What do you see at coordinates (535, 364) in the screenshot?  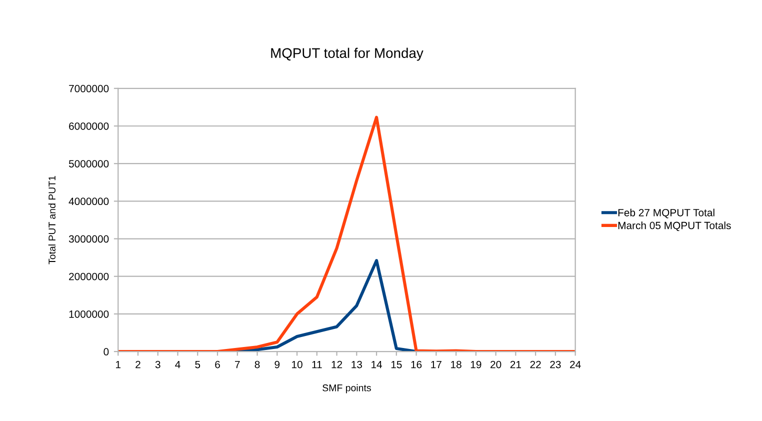 I see `x-tick-label: 22` at bounding box center [535, 364].